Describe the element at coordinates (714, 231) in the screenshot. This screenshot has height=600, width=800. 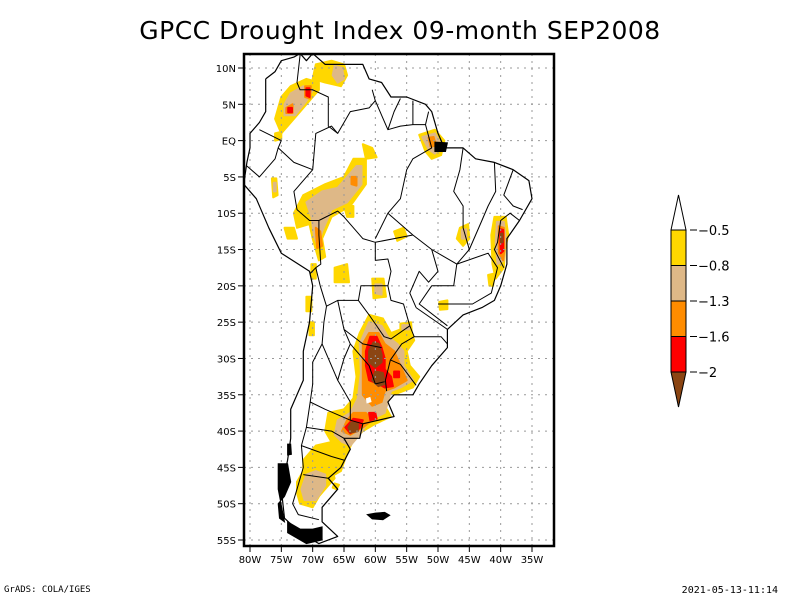
I see `colorbar-label: −0.5` at that location.